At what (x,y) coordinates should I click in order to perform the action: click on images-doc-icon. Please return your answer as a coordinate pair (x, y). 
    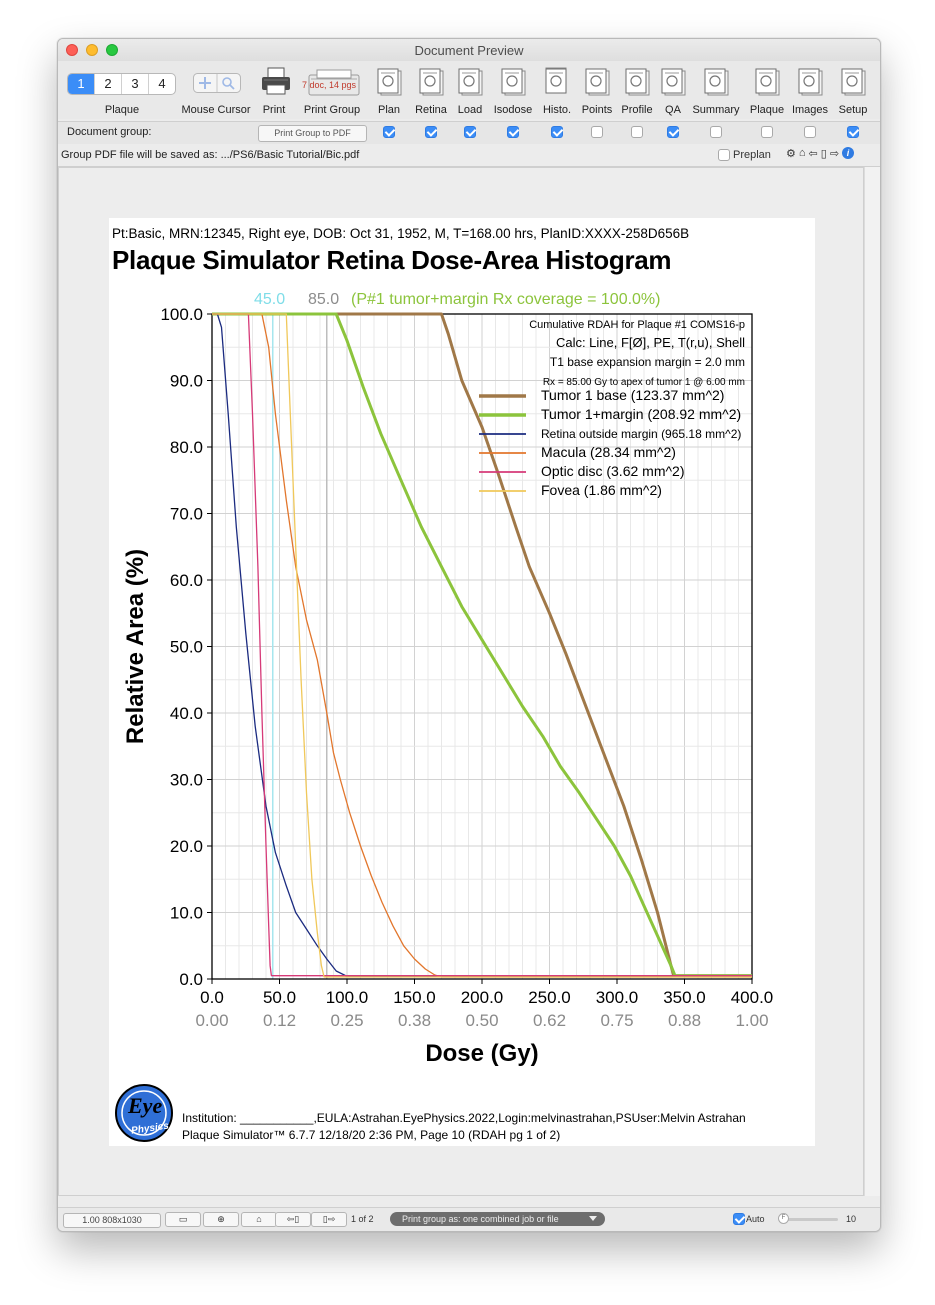
    Looking at the image, I should click on (810, 82).